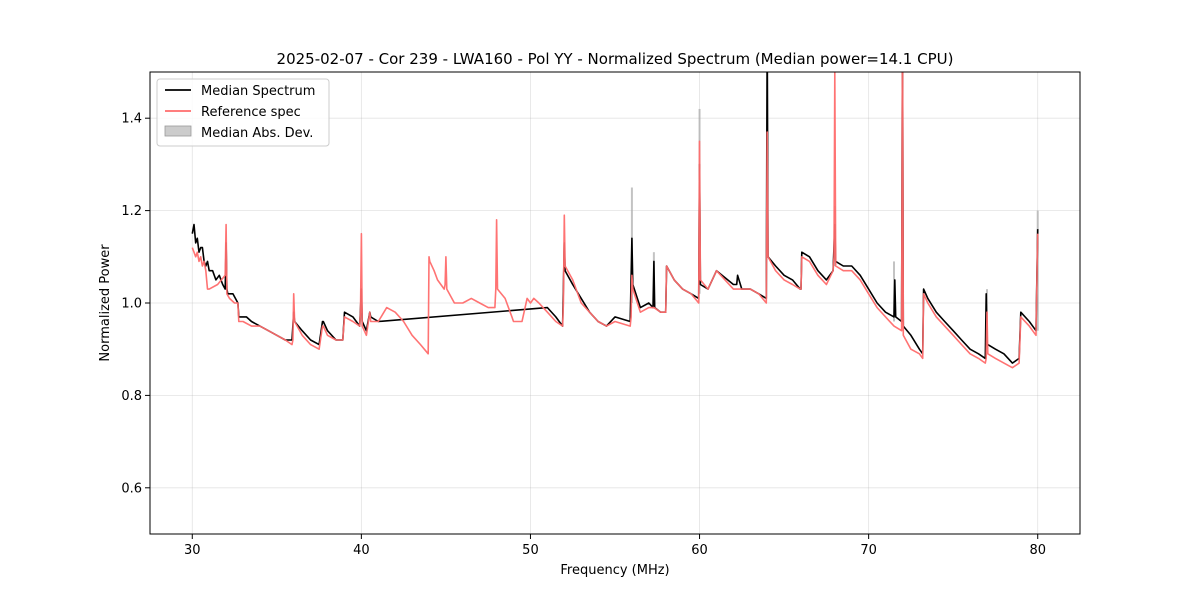  What do you see at coordinates (361, 550) in the screenshot?
I see `x-tick-label: 40` at bounding box center [361, 550].